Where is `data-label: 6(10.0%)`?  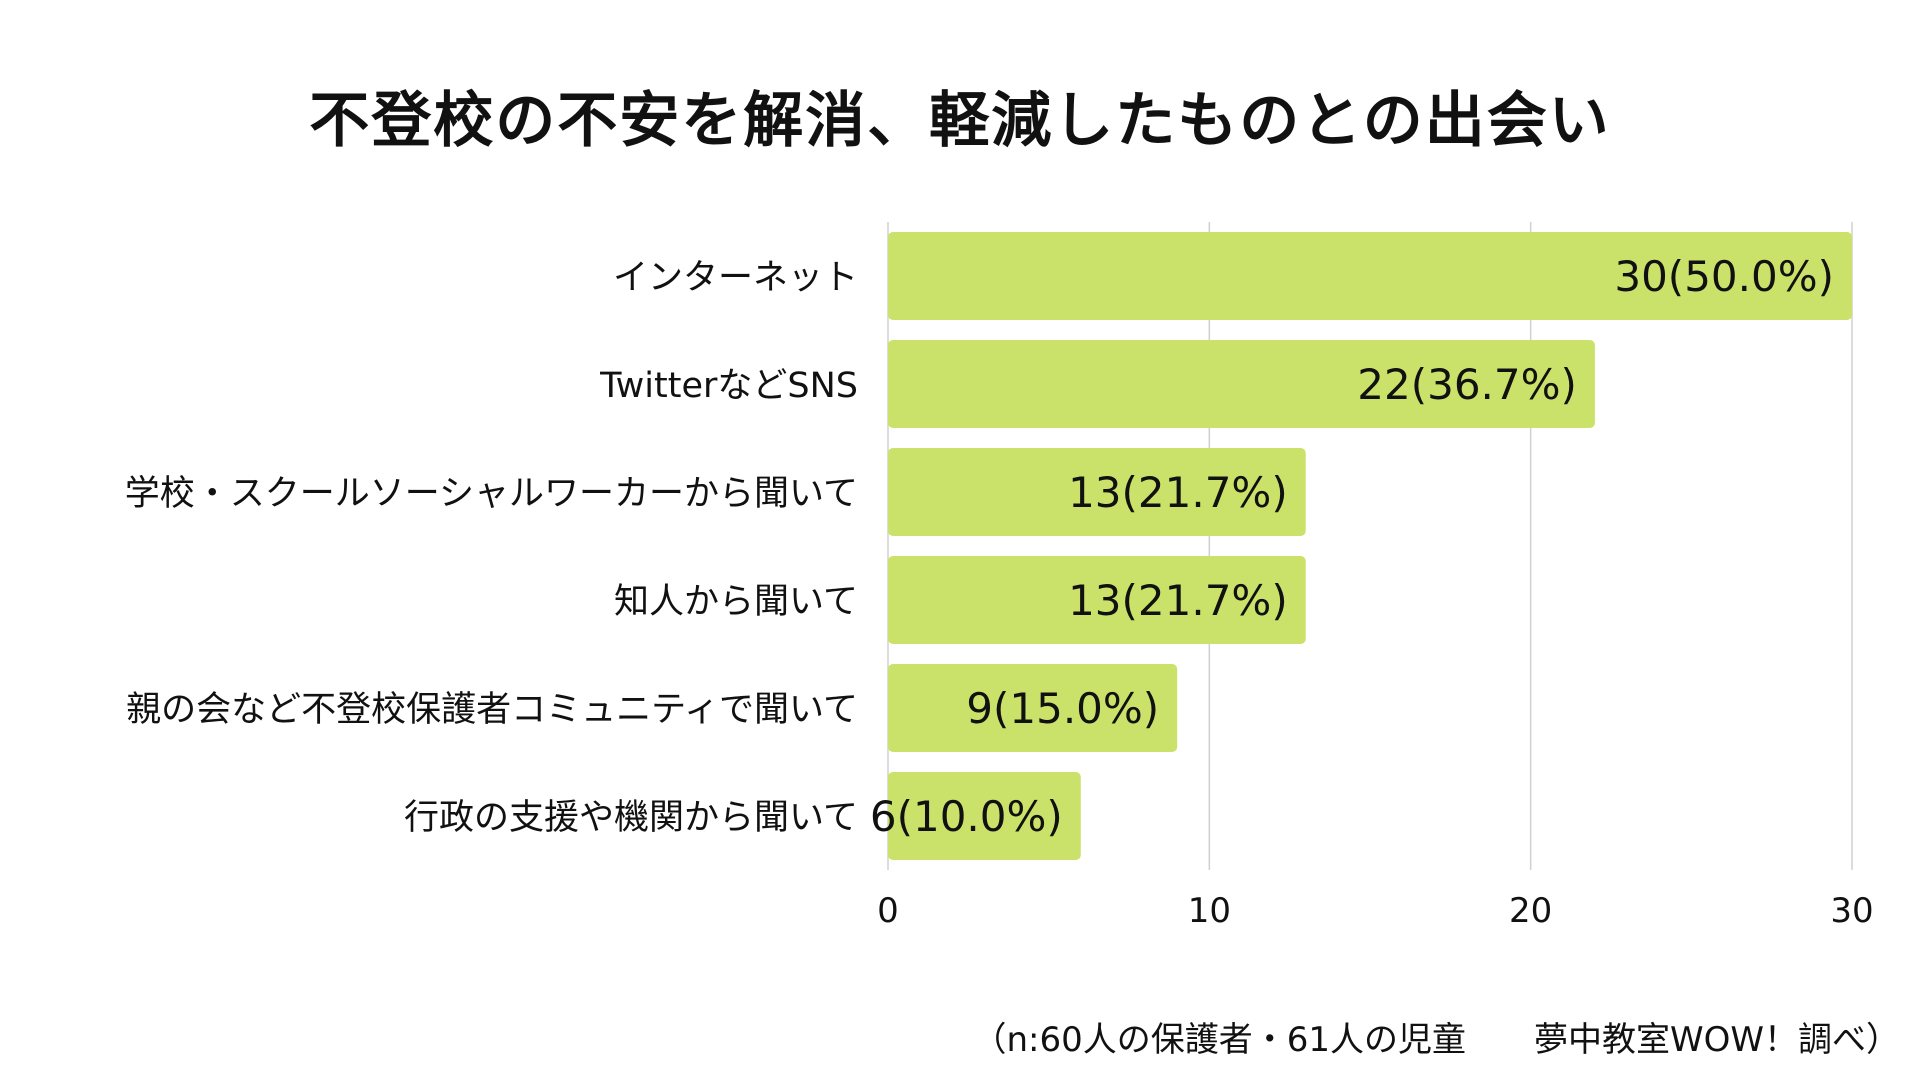
data-label: 6(10.0%) is located at coordinates (966, 816).